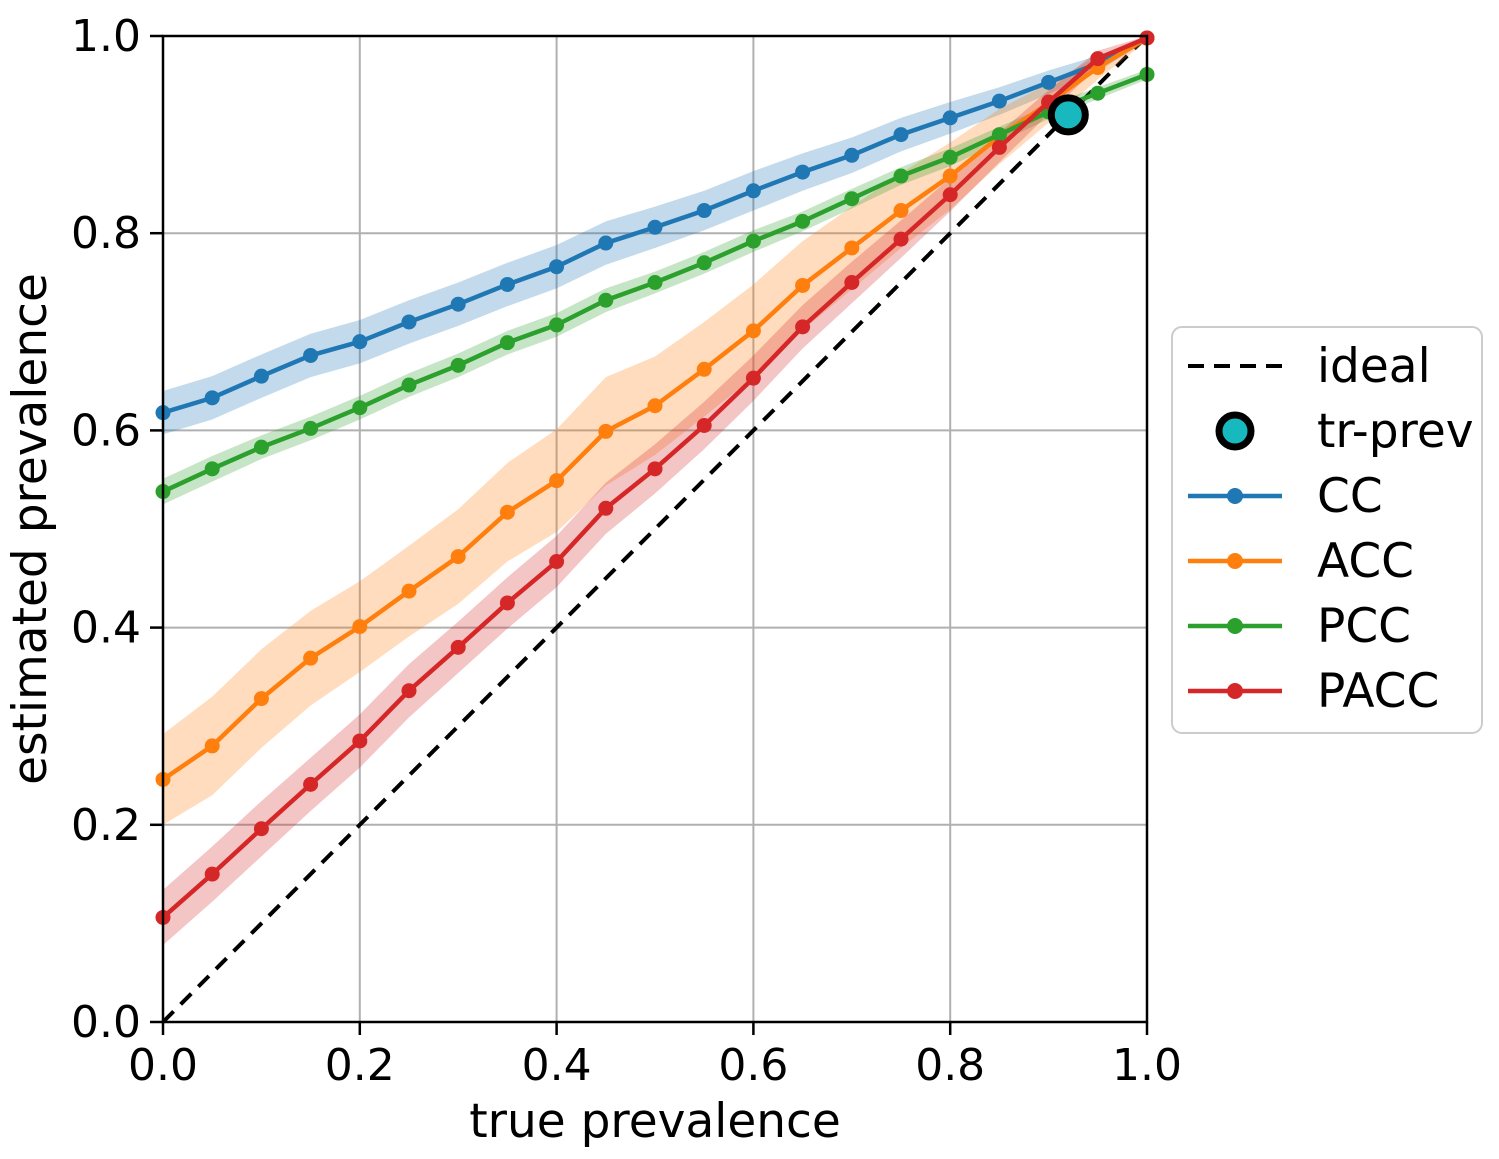  Describe the element at coordinates (360, 1065) in the screenshot. I see `x-tick-label: 0.2` at that location.